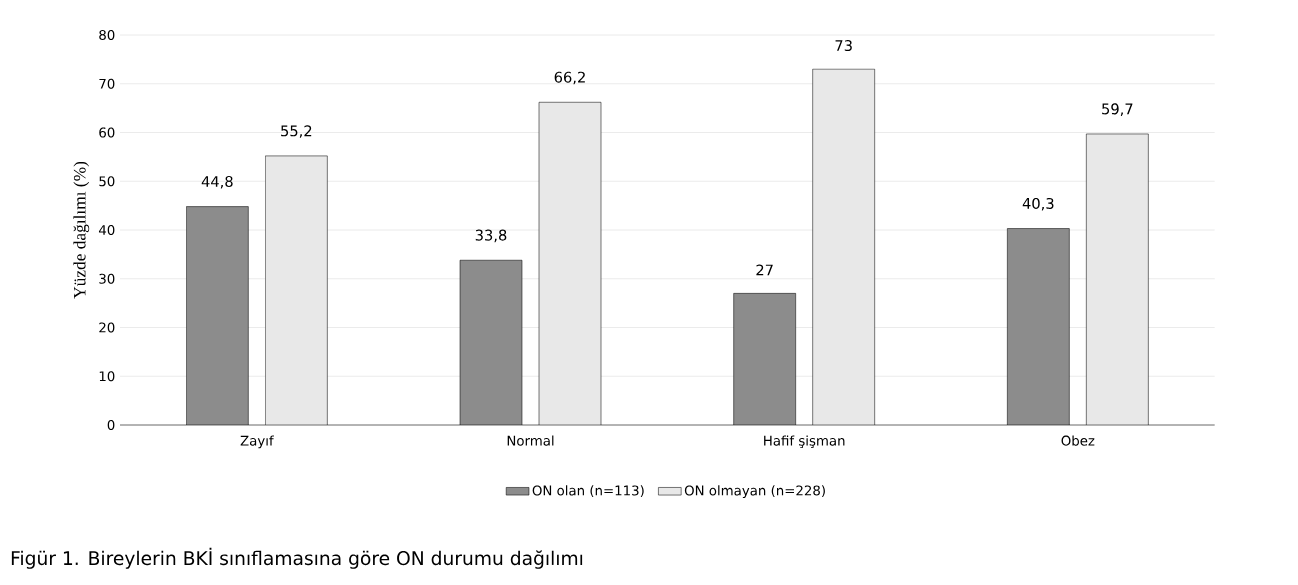 The height and width of the screenshot is (585, 1298). What do you see at coordinates (1117, 109) in the screenshot?
I see `data-label: 59,7` at bounding box center [1117, 109].